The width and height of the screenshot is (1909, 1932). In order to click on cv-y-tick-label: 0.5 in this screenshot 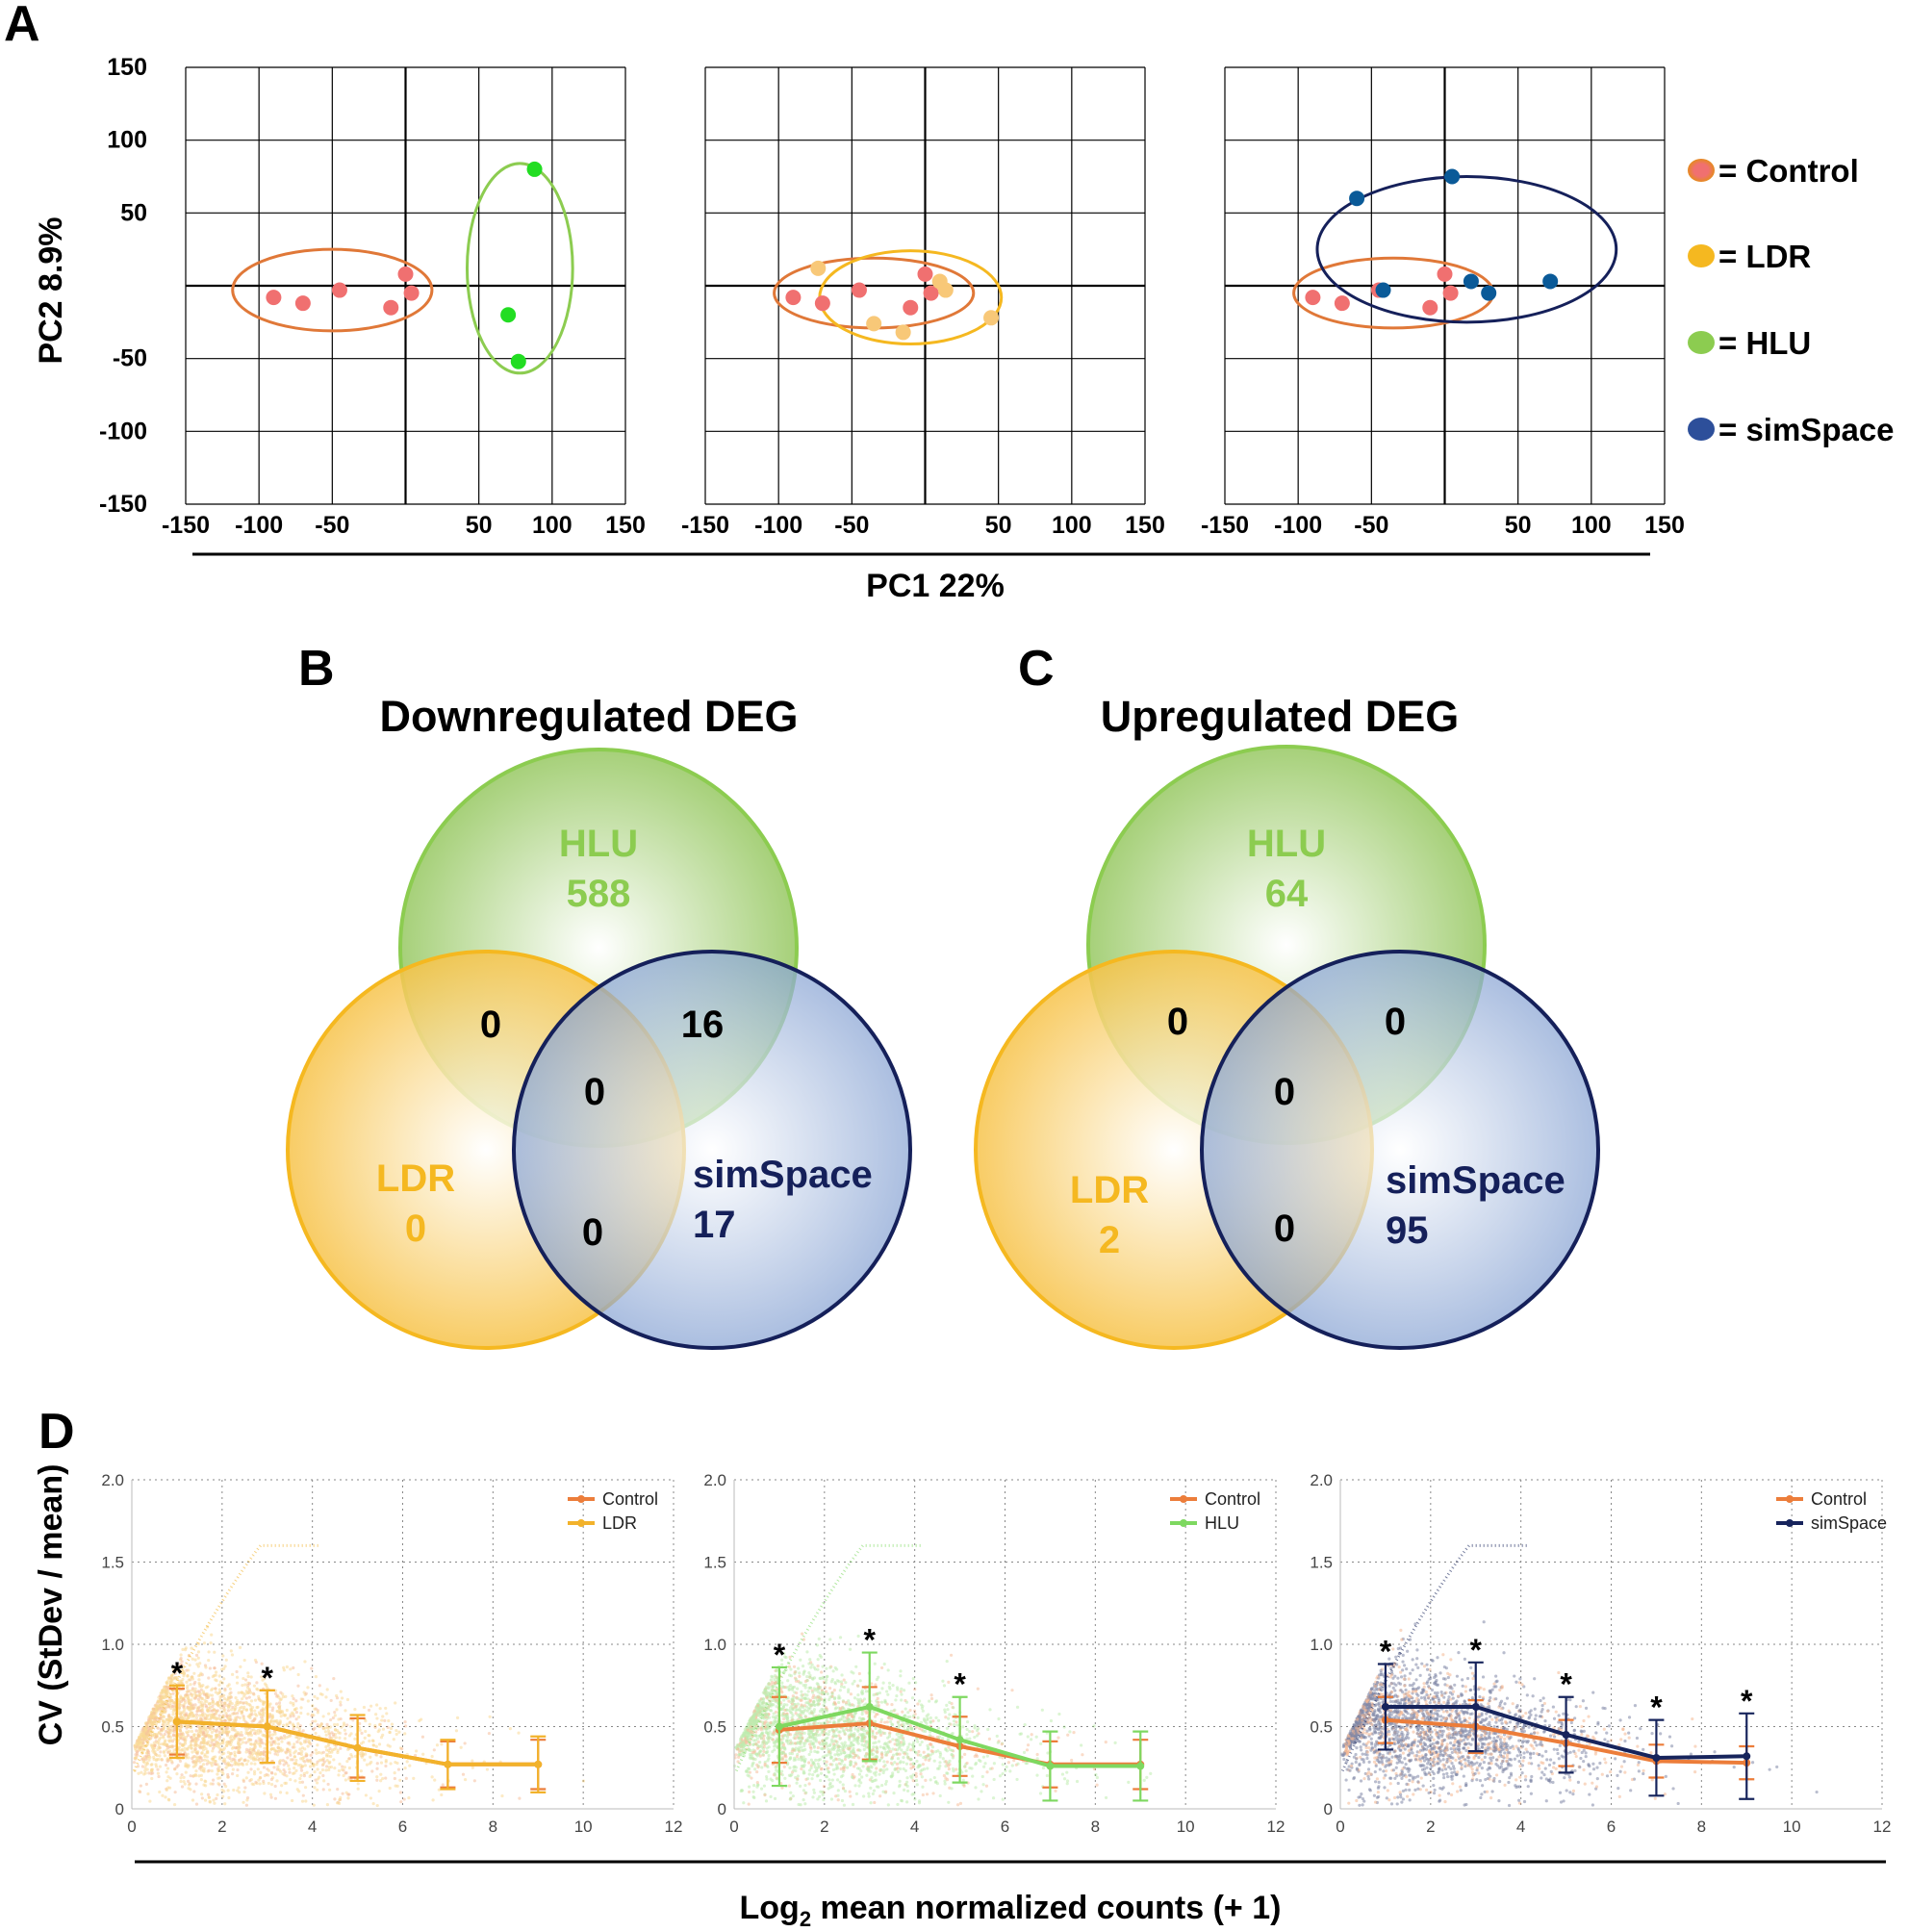, I will do `click(113, 1727)`.